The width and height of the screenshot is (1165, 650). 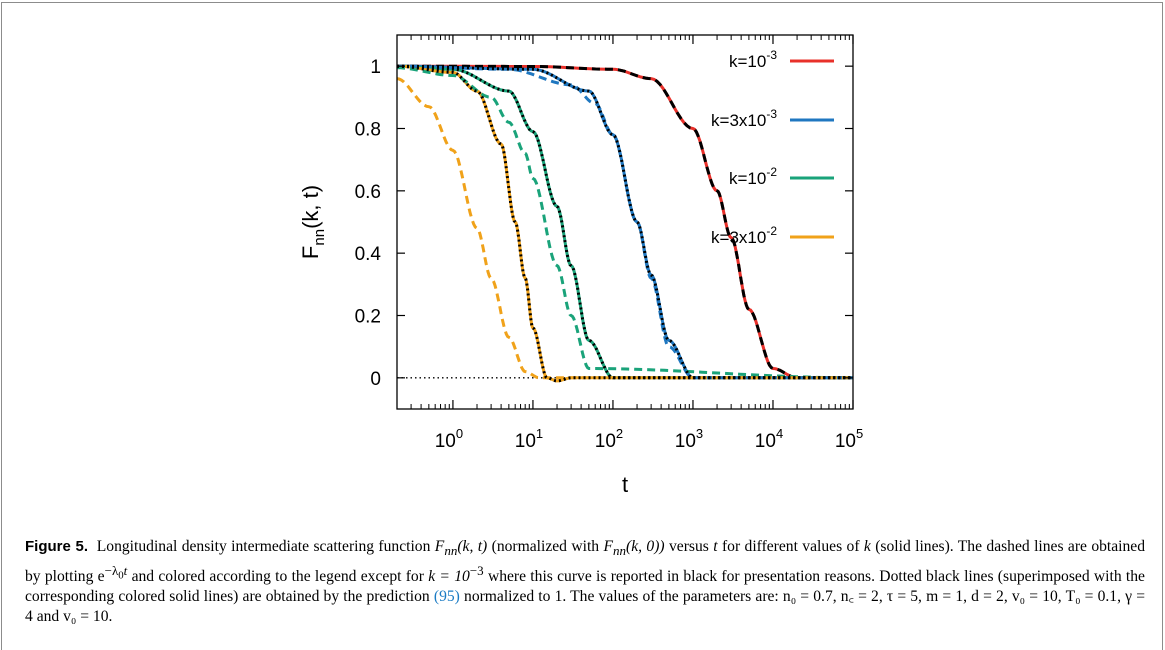 I want to click on caption-f2-args: (k, 0)), so click(x=645, y=546).